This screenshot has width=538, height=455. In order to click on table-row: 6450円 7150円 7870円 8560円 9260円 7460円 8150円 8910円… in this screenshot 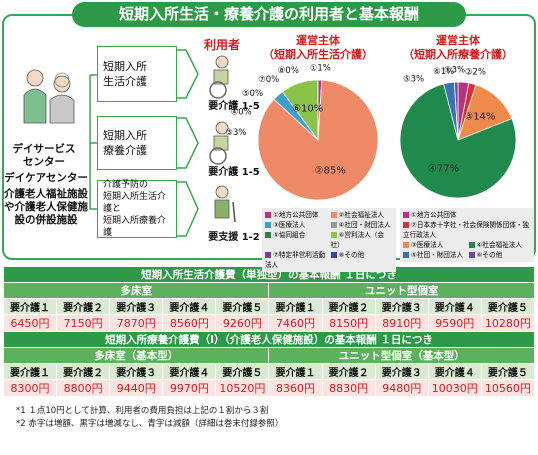, I will do `click(269, 323)`.